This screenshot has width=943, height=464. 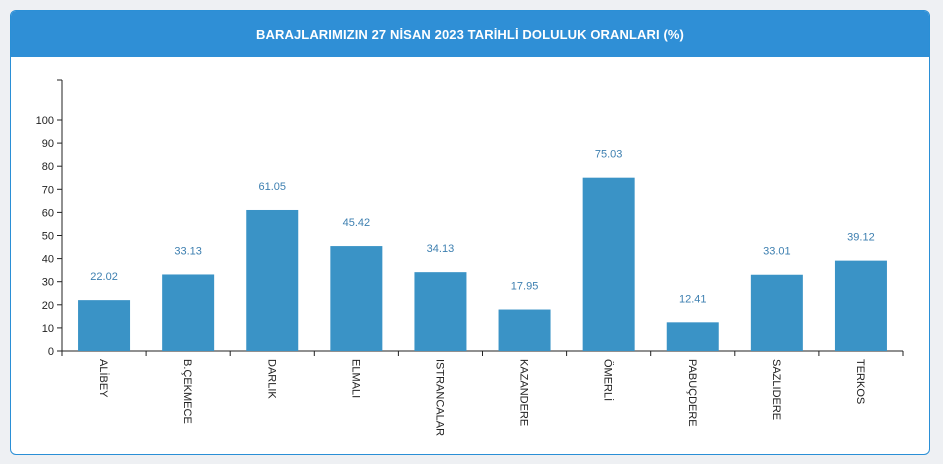 I want to click on data-label: 39.12, so click(x=861, y=238).